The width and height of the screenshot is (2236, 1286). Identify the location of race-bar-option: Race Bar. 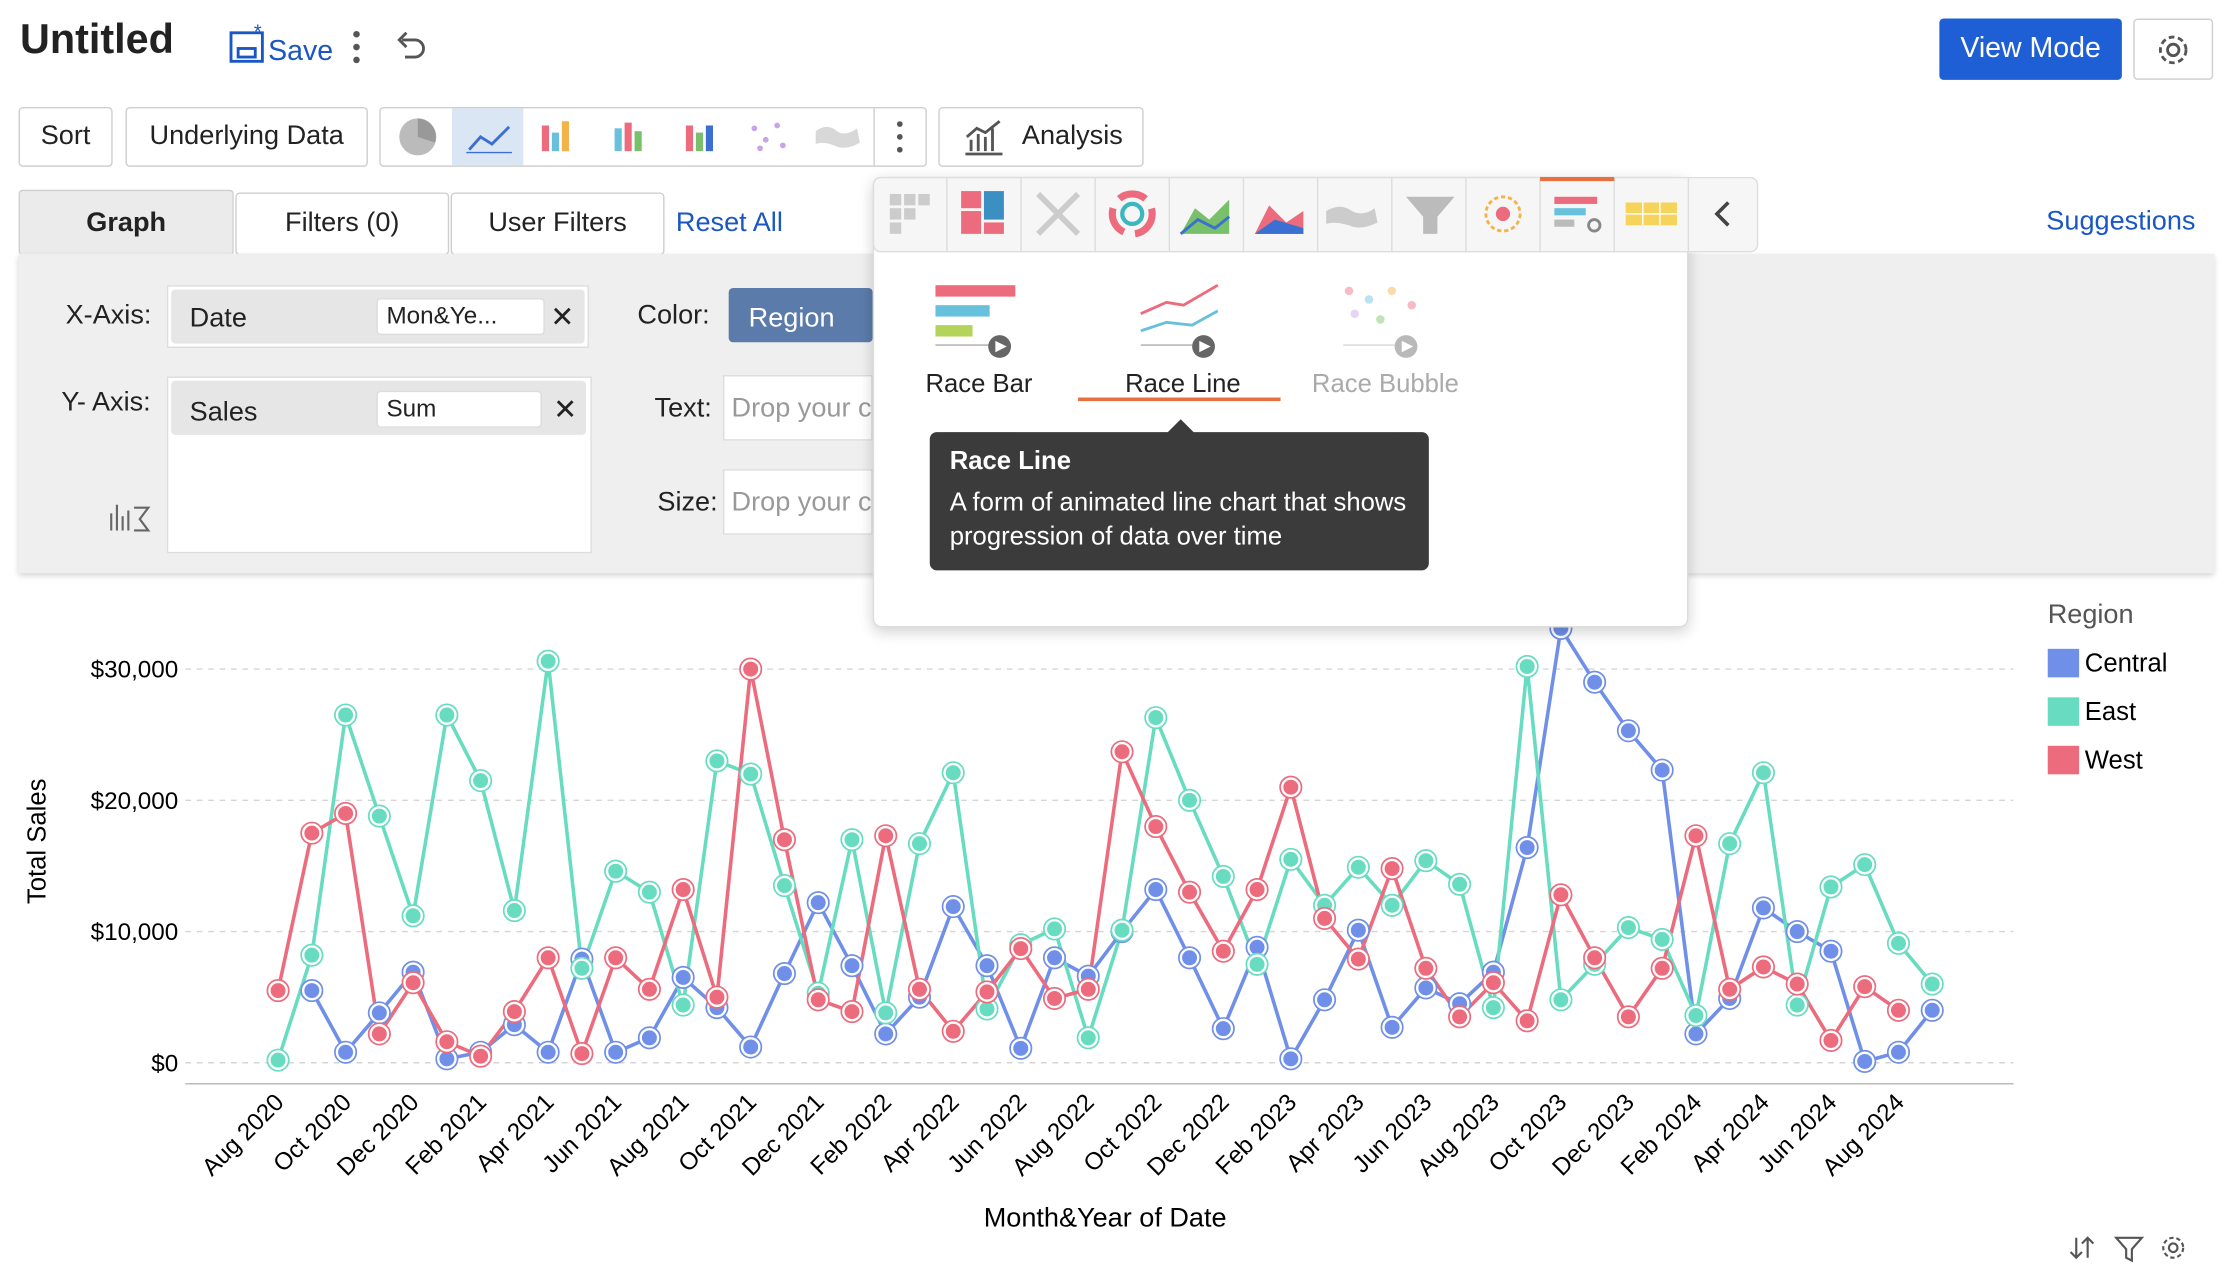
(979, 383).